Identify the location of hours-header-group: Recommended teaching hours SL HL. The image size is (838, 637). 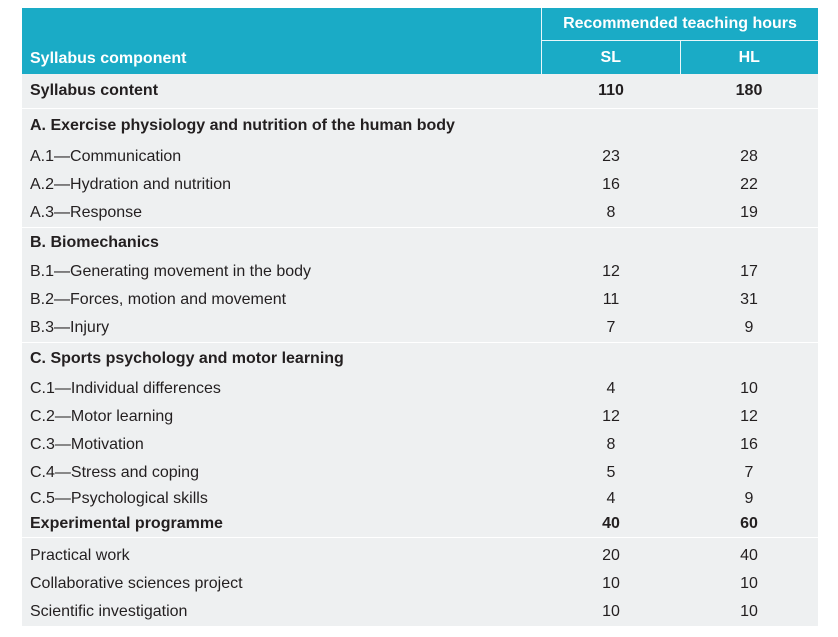
(680, 41).